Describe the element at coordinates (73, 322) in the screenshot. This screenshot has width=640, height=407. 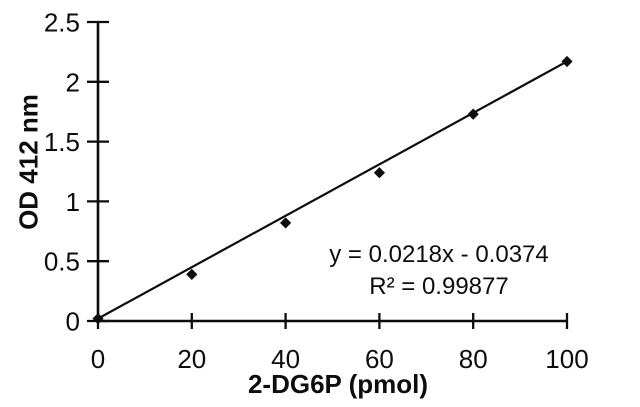
I see `y-tick-label: 0` at that location.